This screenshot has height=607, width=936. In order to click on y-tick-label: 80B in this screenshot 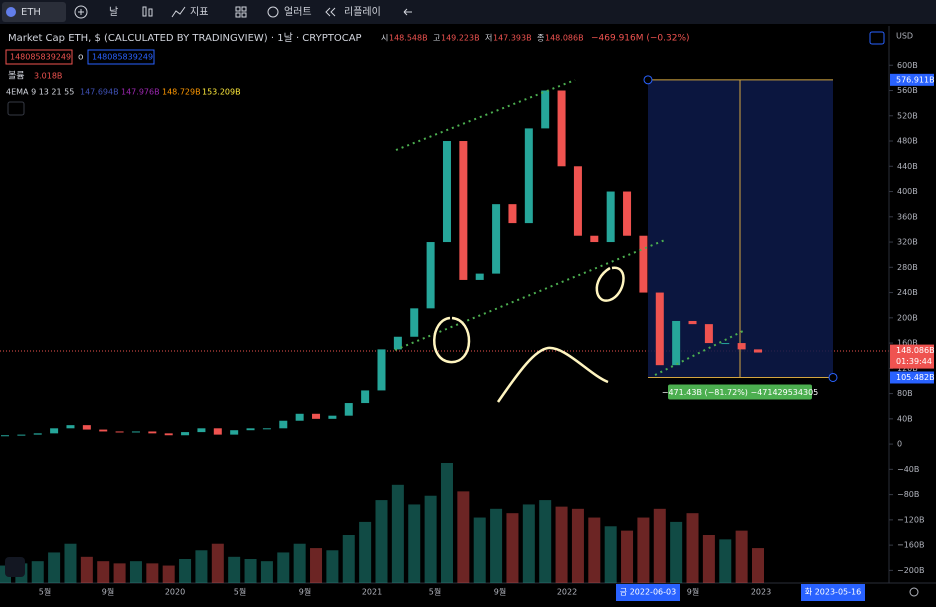, I will do `click(905, 393)`.